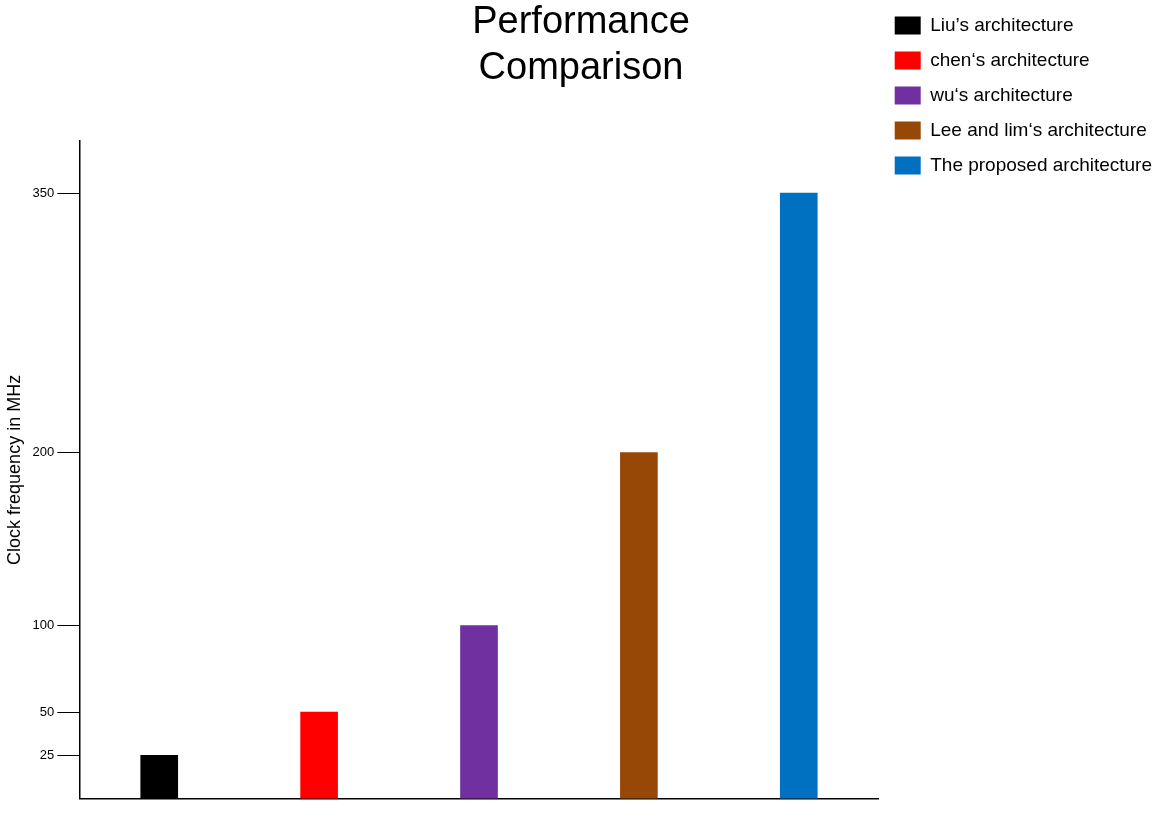  I want to click on legend-label: chen‘s architecture, so click(1010, 59).